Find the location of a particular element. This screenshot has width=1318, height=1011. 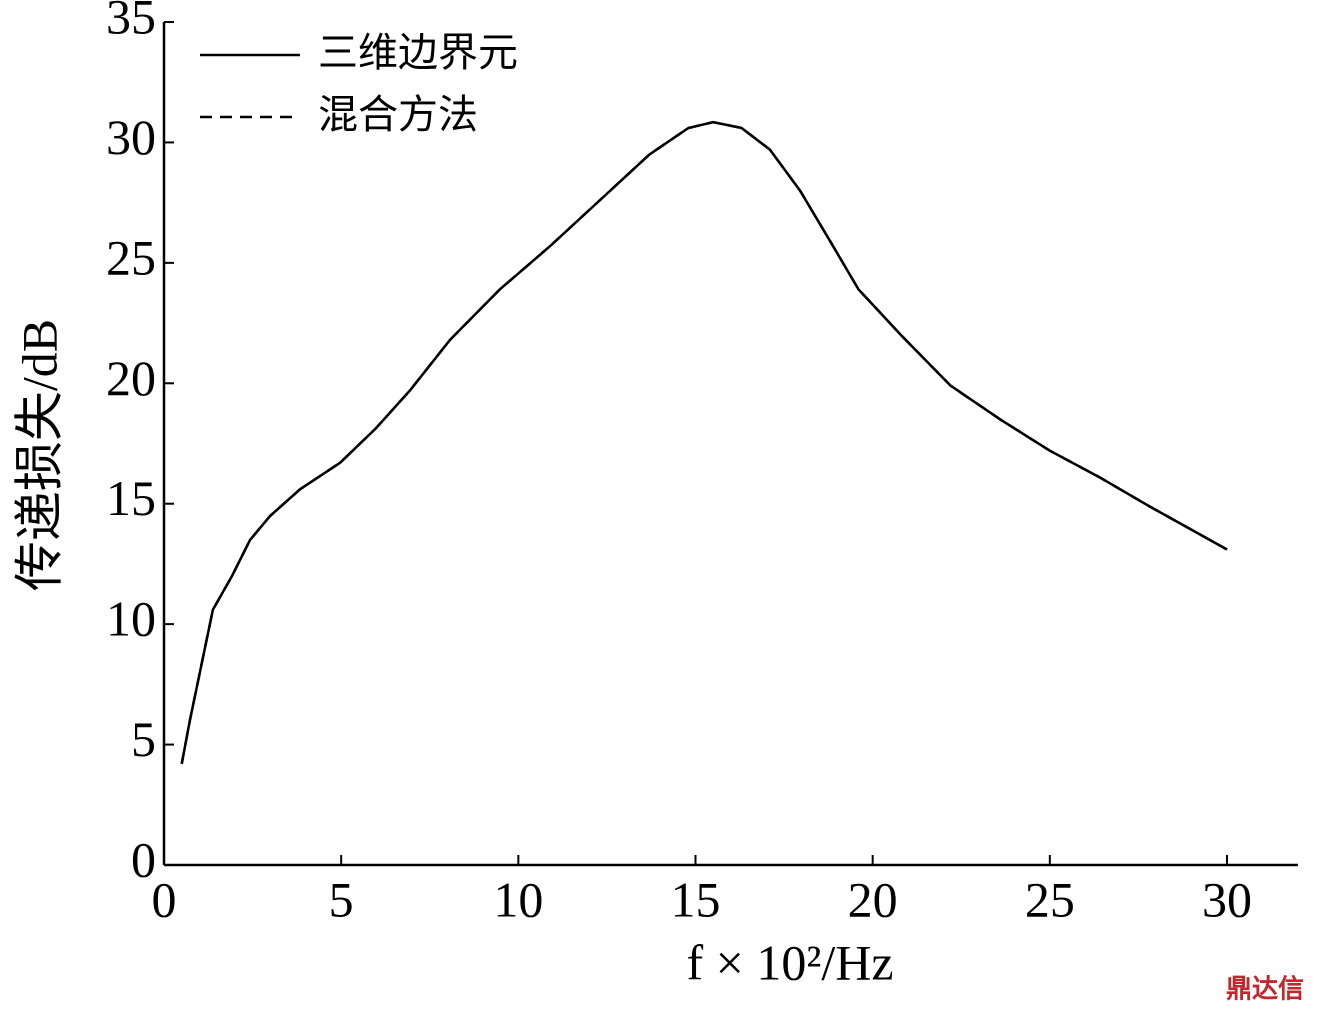

legend-label: 三维边界元 is located at coordinates (418, 53).